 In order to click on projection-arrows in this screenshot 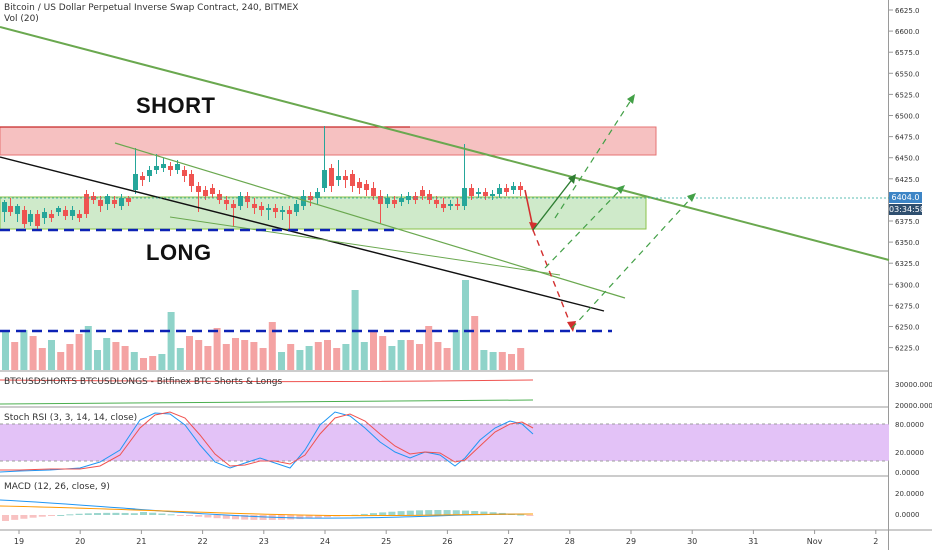, I will do `click(610, 213)`.